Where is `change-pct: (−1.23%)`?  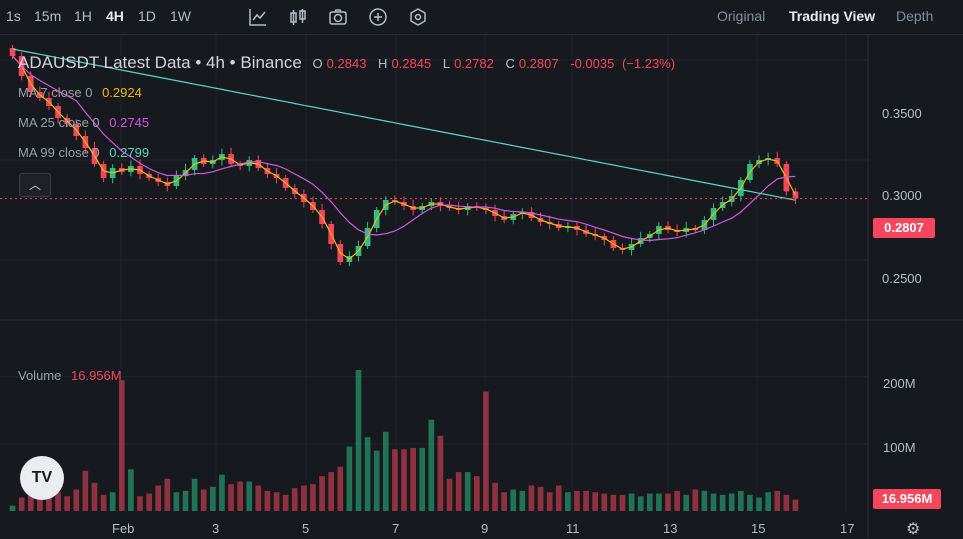
change-pct: (−1.23%) is located at coordinates (648, 63).